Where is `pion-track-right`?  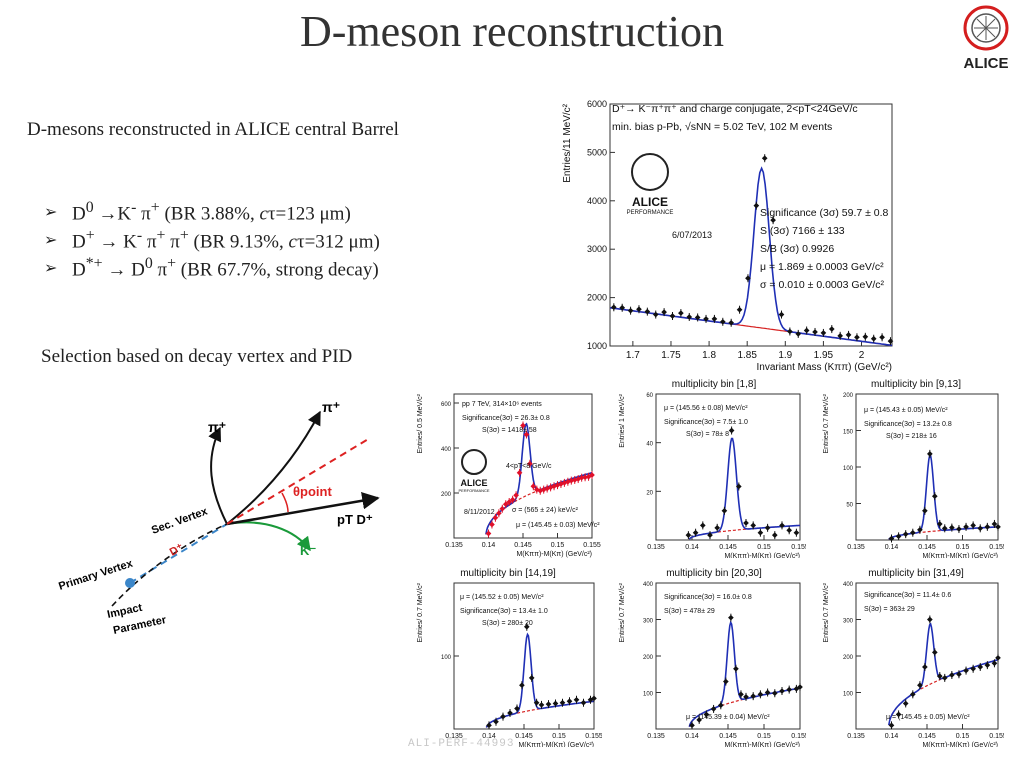 pion-track-right is located at coordinates (273, 467).